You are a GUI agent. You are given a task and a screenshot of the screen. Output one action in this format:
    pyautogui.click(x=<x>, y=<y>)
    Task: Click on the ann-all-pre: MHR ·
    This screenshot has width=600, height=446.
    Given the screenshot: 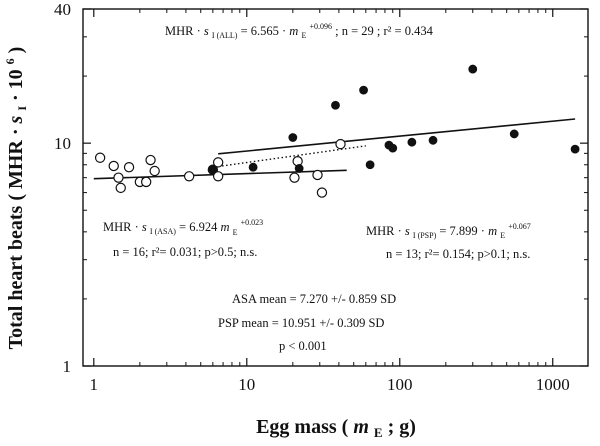 What is the action you would take?
    pyautogui.click(x=183, y=31)
    